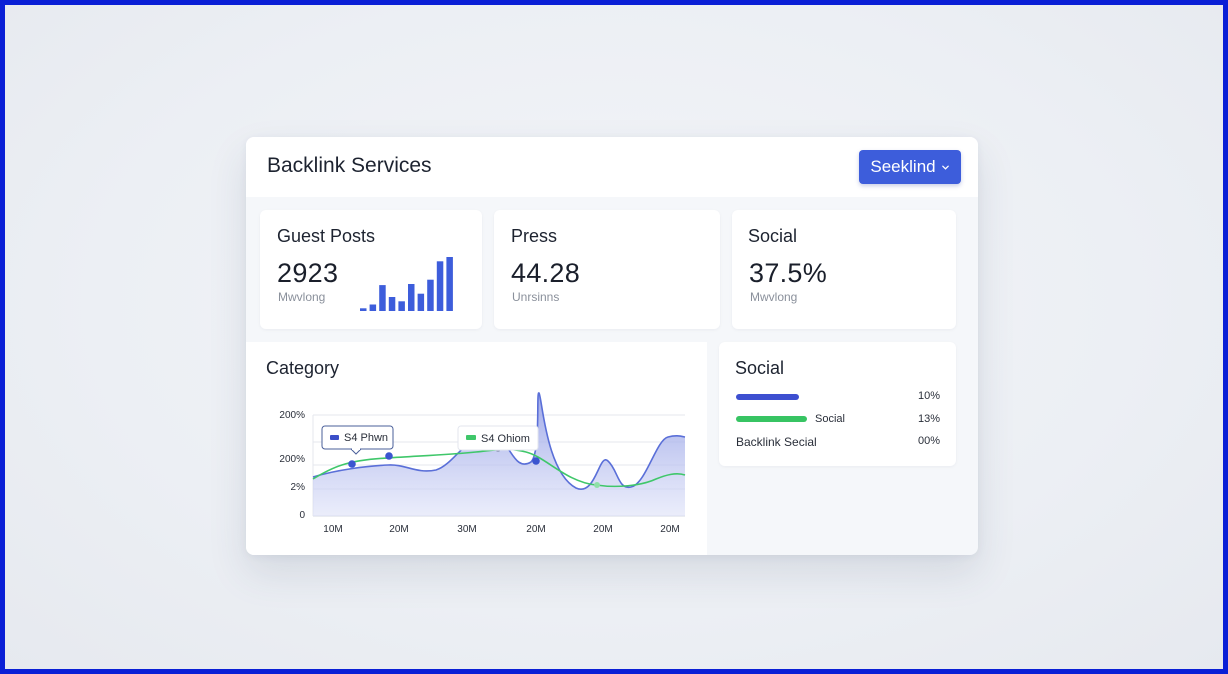 This screenshot has width=1228, height=674. I want to click on area-series-line, so click(499, 441).